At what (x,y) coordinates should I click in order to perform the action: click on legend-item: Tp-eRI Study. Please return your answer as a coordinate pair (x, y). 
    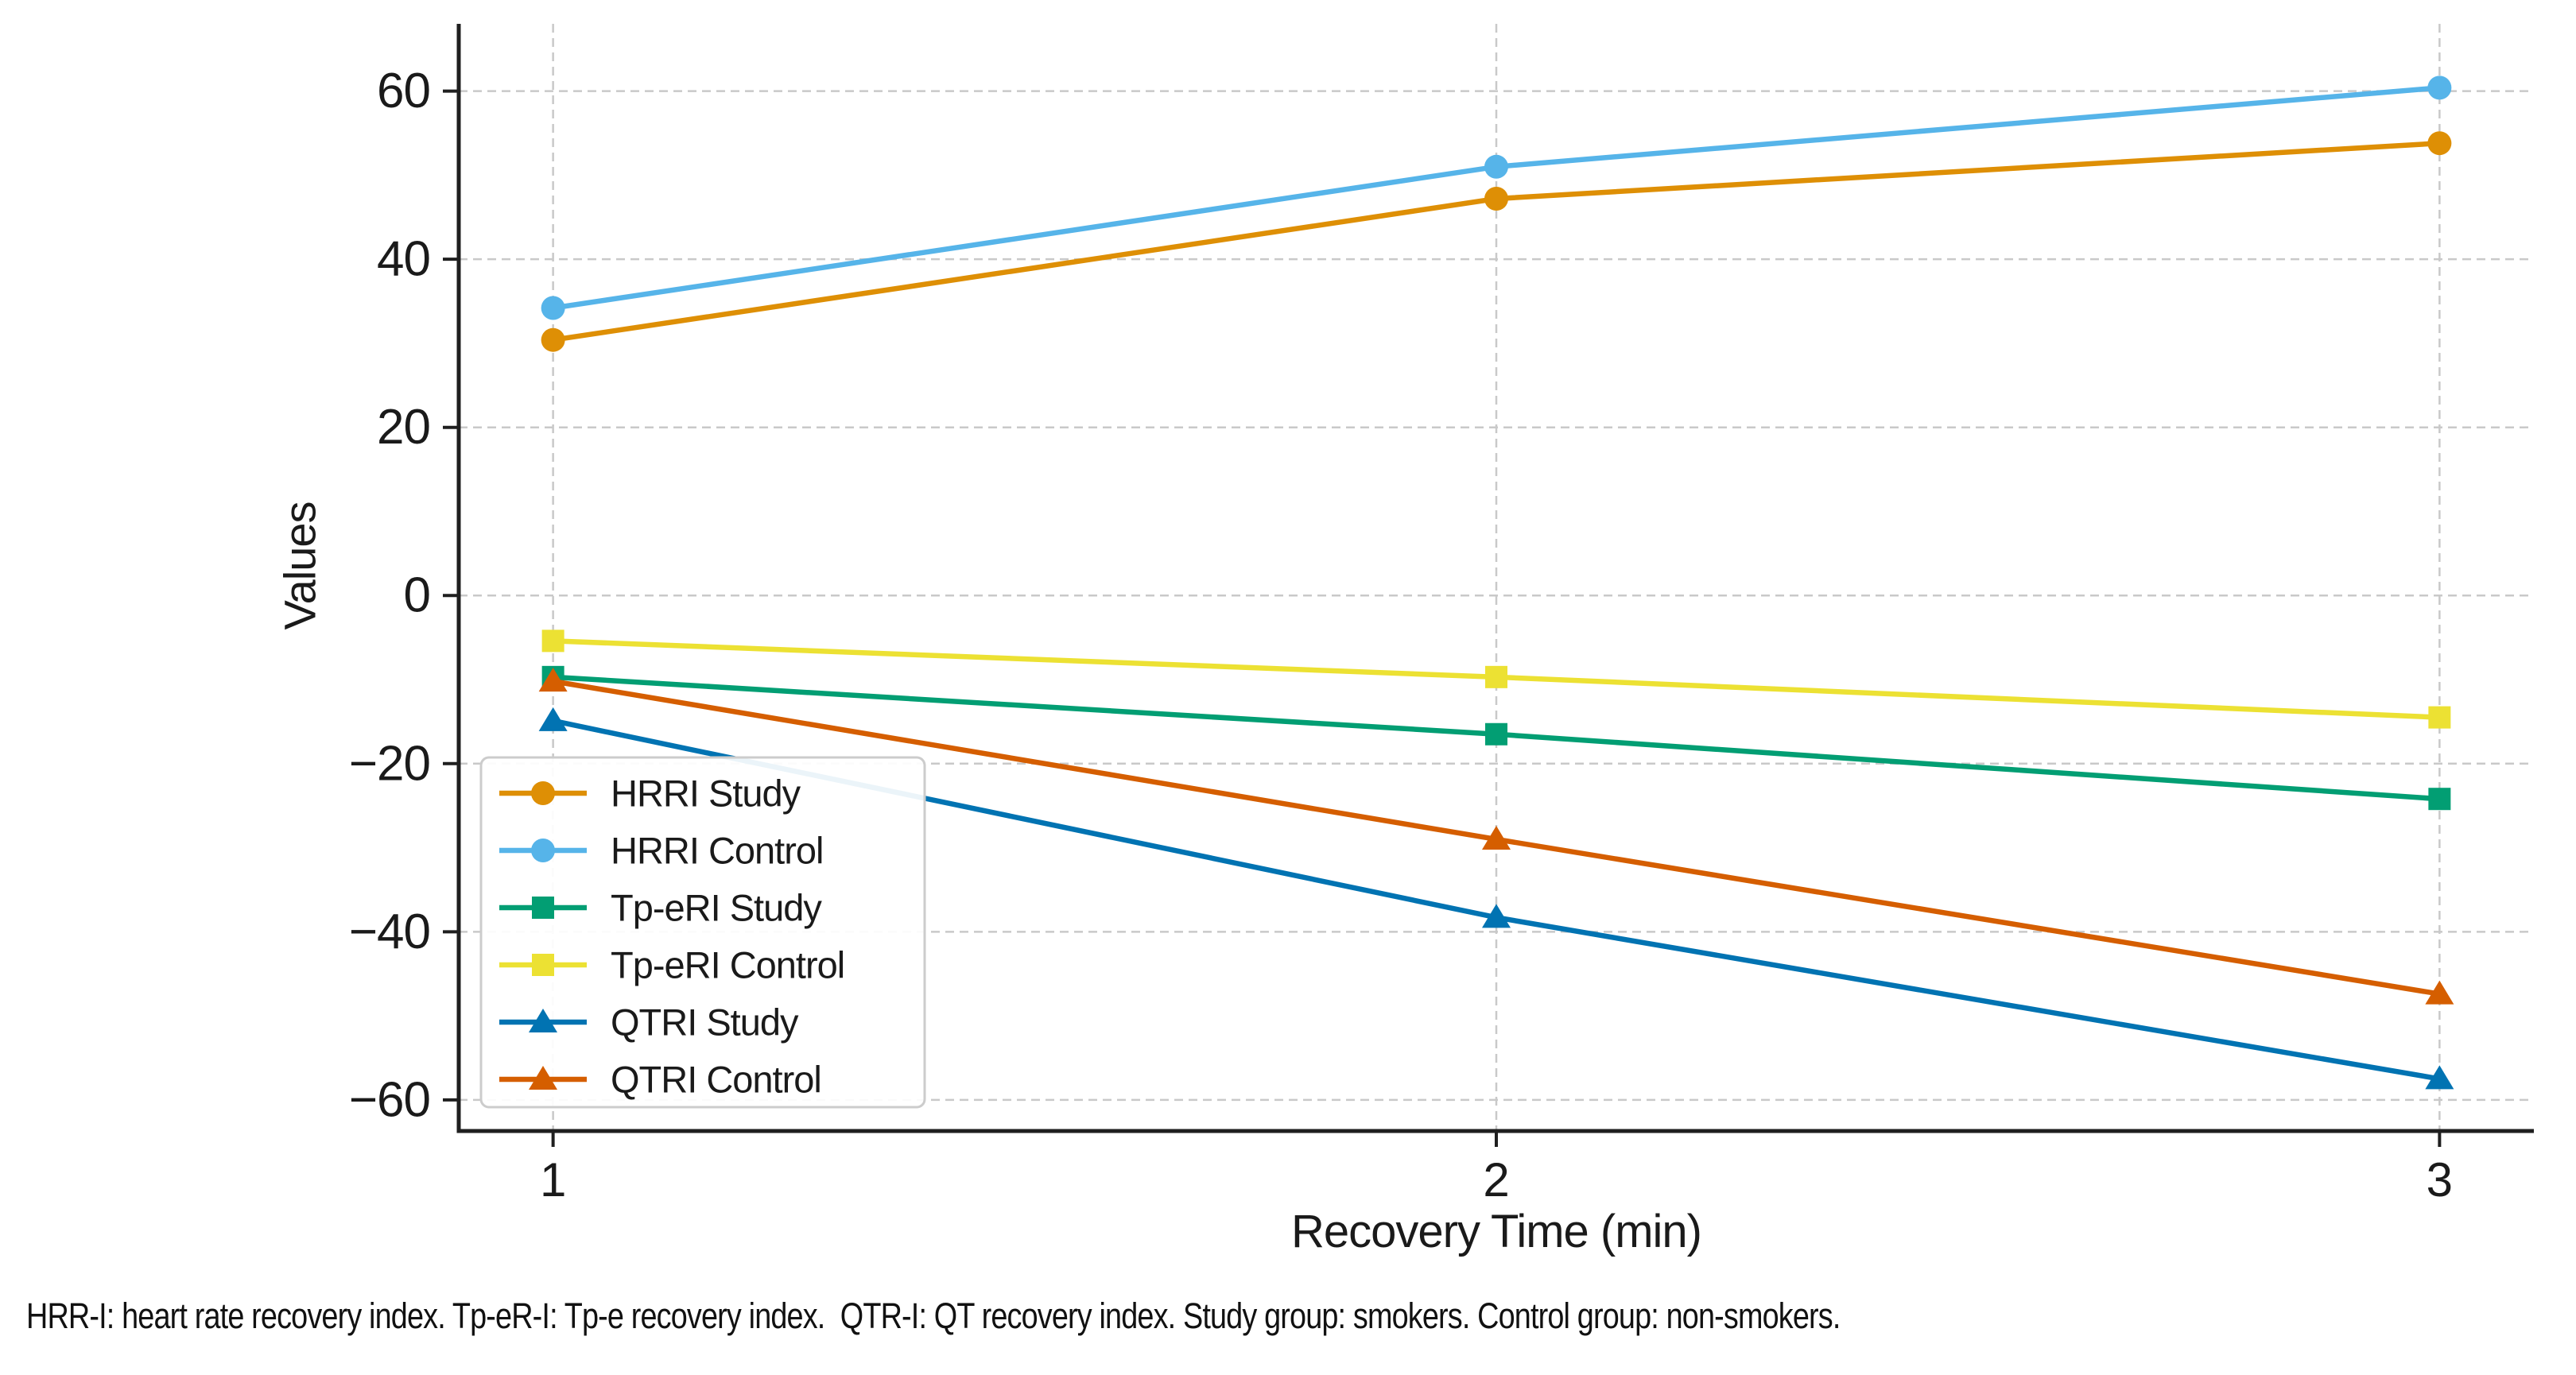
    Looking at the image, I should click on (661, 908).